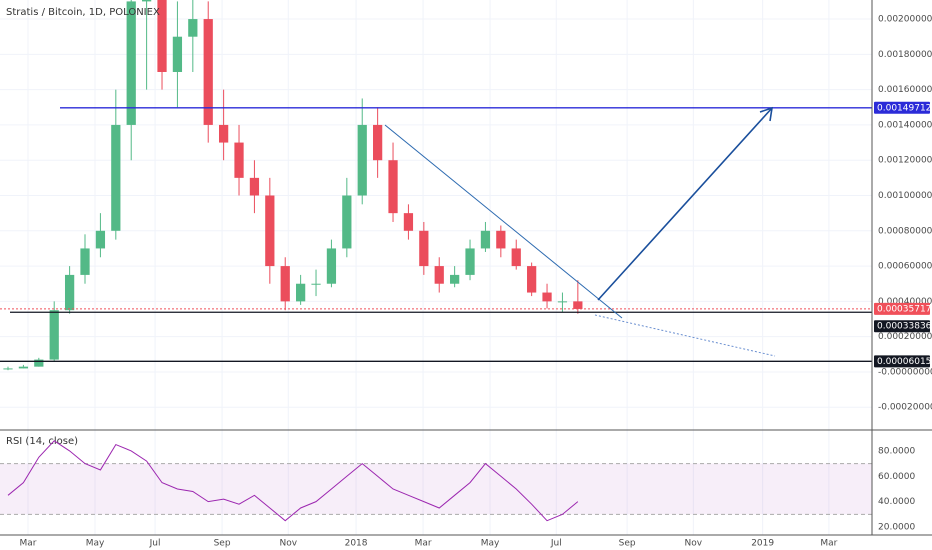  I want to click on chart-title: Stratis / Bitcoin, 1D, POLONIEX, so click(83, 12).